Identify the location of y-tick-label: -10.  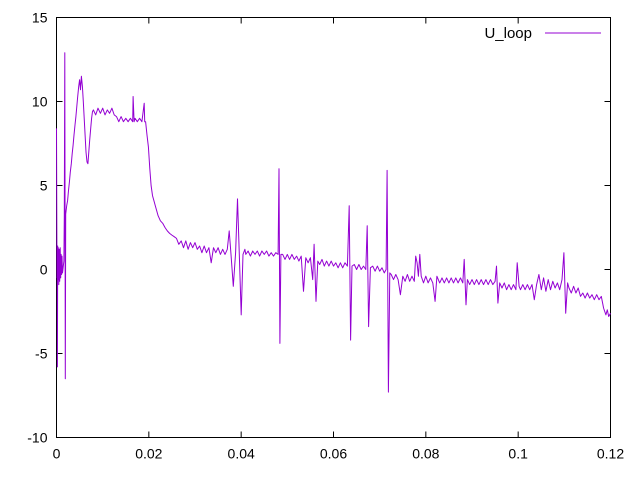
(37, 438).